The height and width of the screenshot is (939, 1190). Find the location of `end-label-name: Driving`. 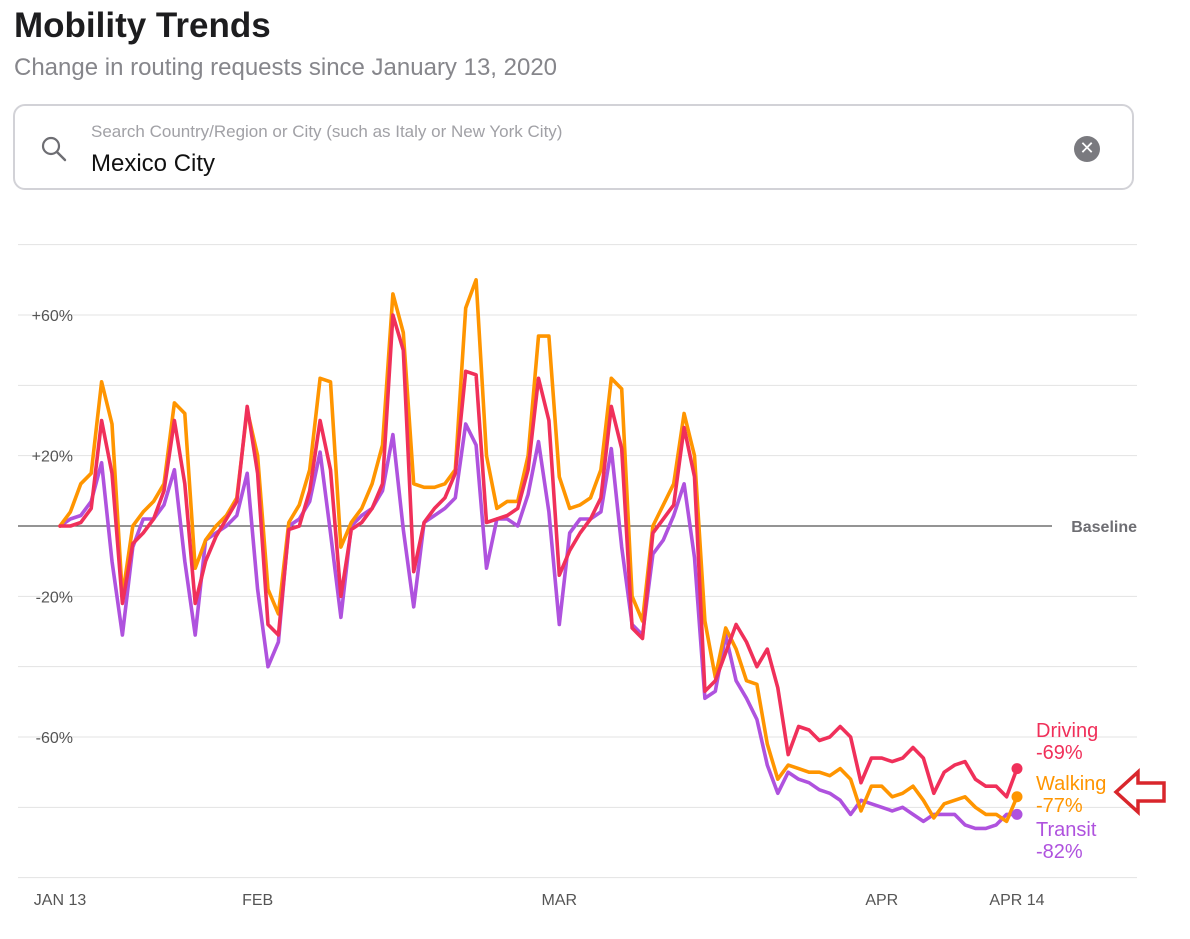

end-label-name: Driving is located at coordinates (1067, 731).